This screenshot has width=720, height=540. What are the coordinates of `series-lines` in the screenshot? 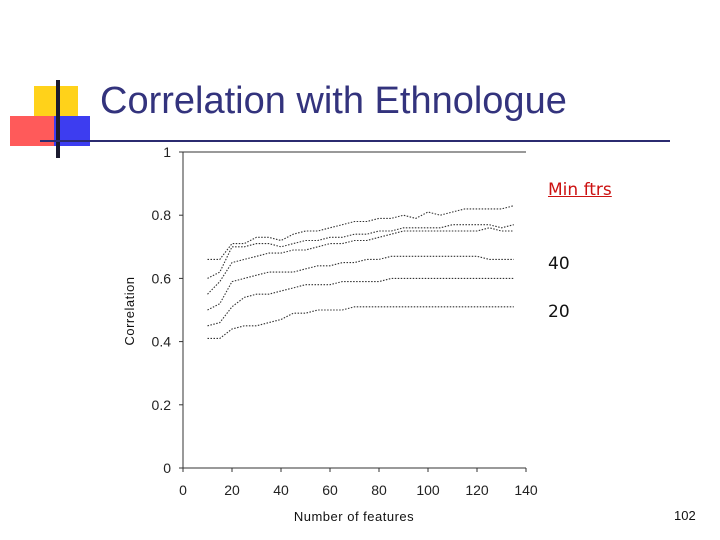 It's located at (360, 272).